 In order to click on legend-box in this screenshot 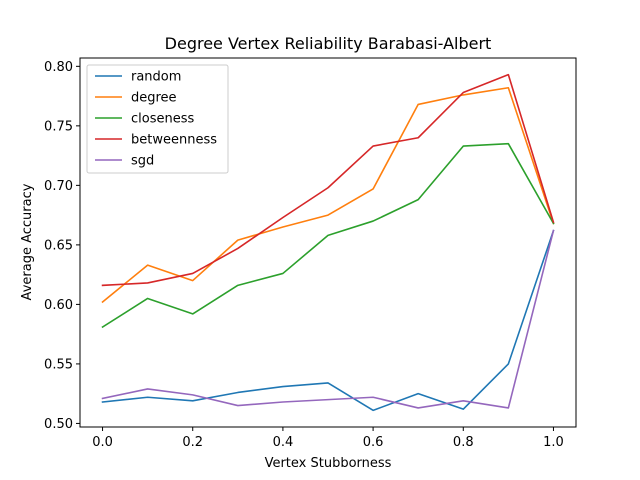, I will do `click(157, 119)`.